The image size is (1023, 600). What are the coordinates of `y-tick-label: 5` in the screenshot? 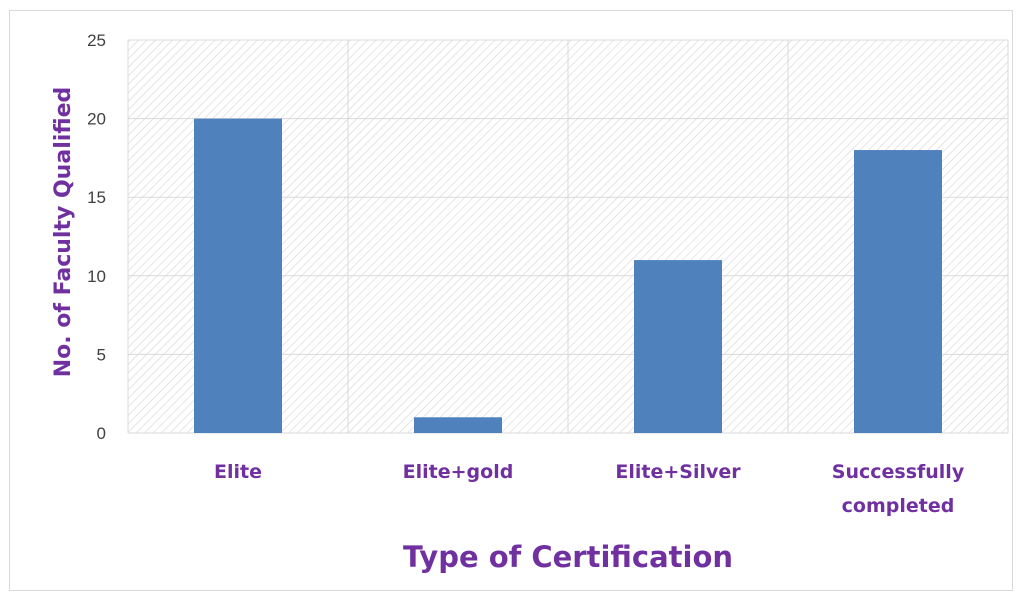 It's located at (101, 354).